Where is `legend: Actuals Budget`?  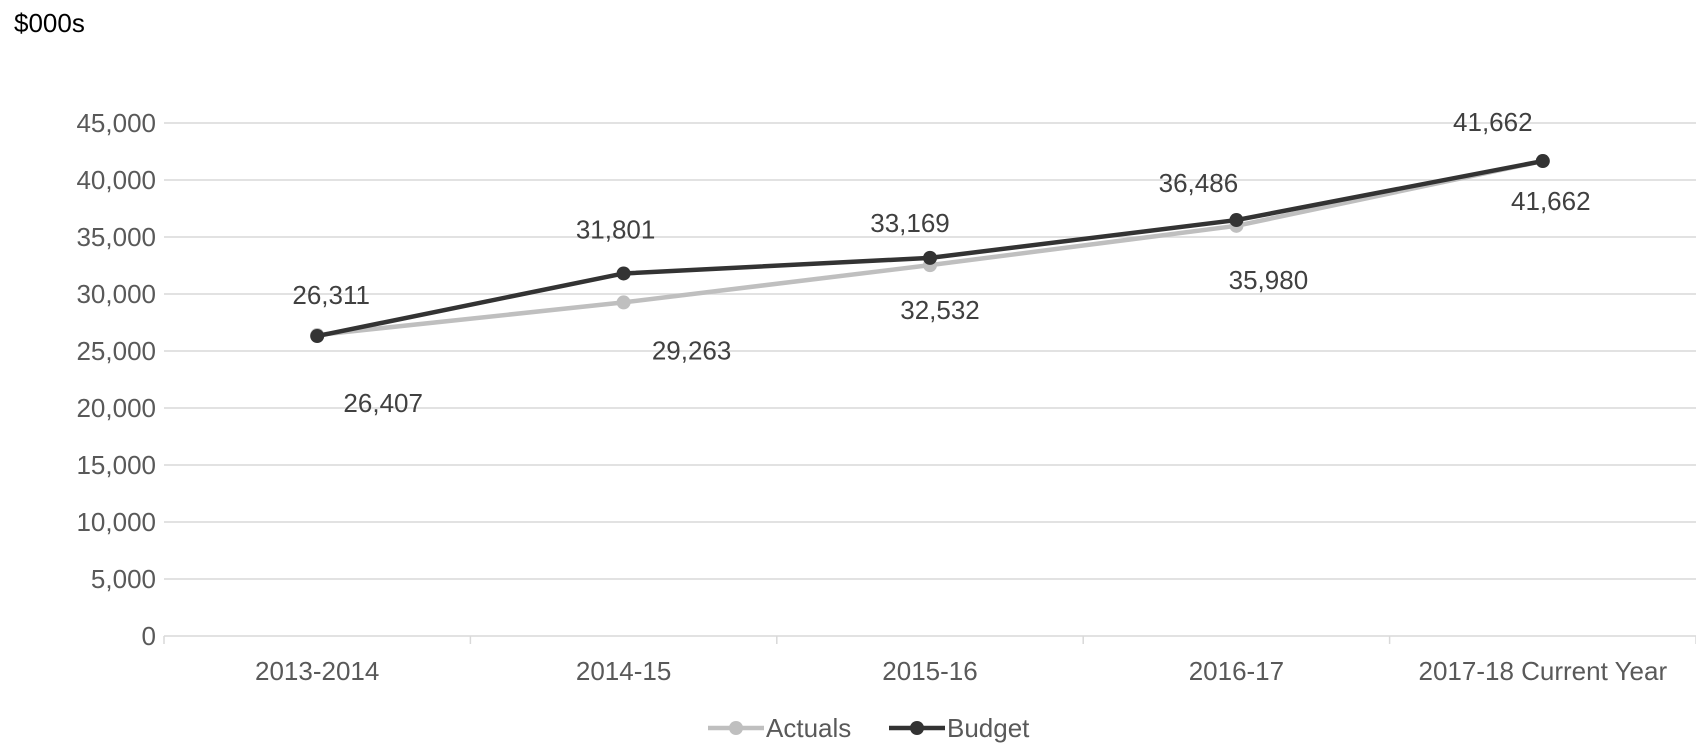 legend: Actuals Budget is located at coordinates (869, 728).